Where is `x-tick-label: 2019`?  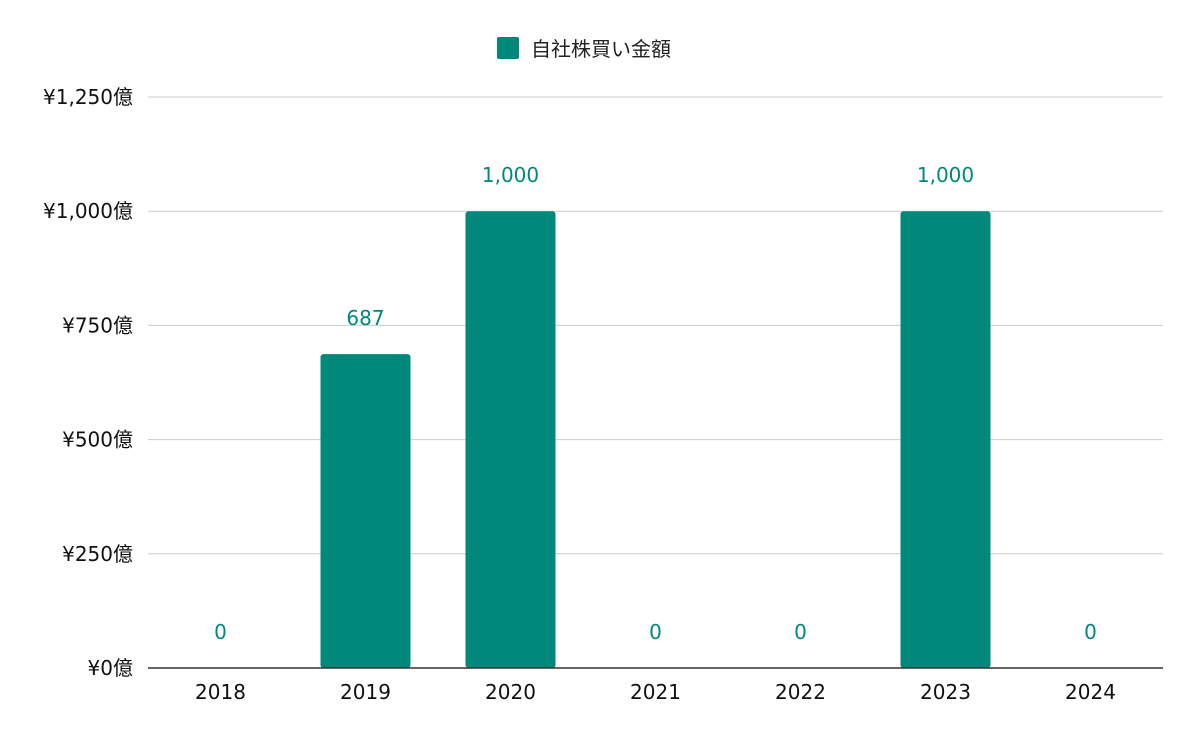
x-tick-label: 2019 is located at coordinates (365, 692).